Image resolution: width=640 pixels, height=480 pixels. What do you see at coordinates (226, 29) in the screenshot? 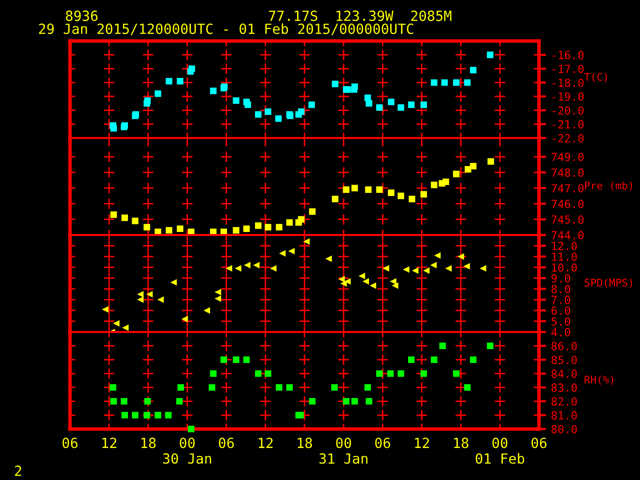
I see `chart-subtitle: 29 Jan 2015/120000UTC - 01 Feb 2015/000000UTC` at bounding box center [226, 29].